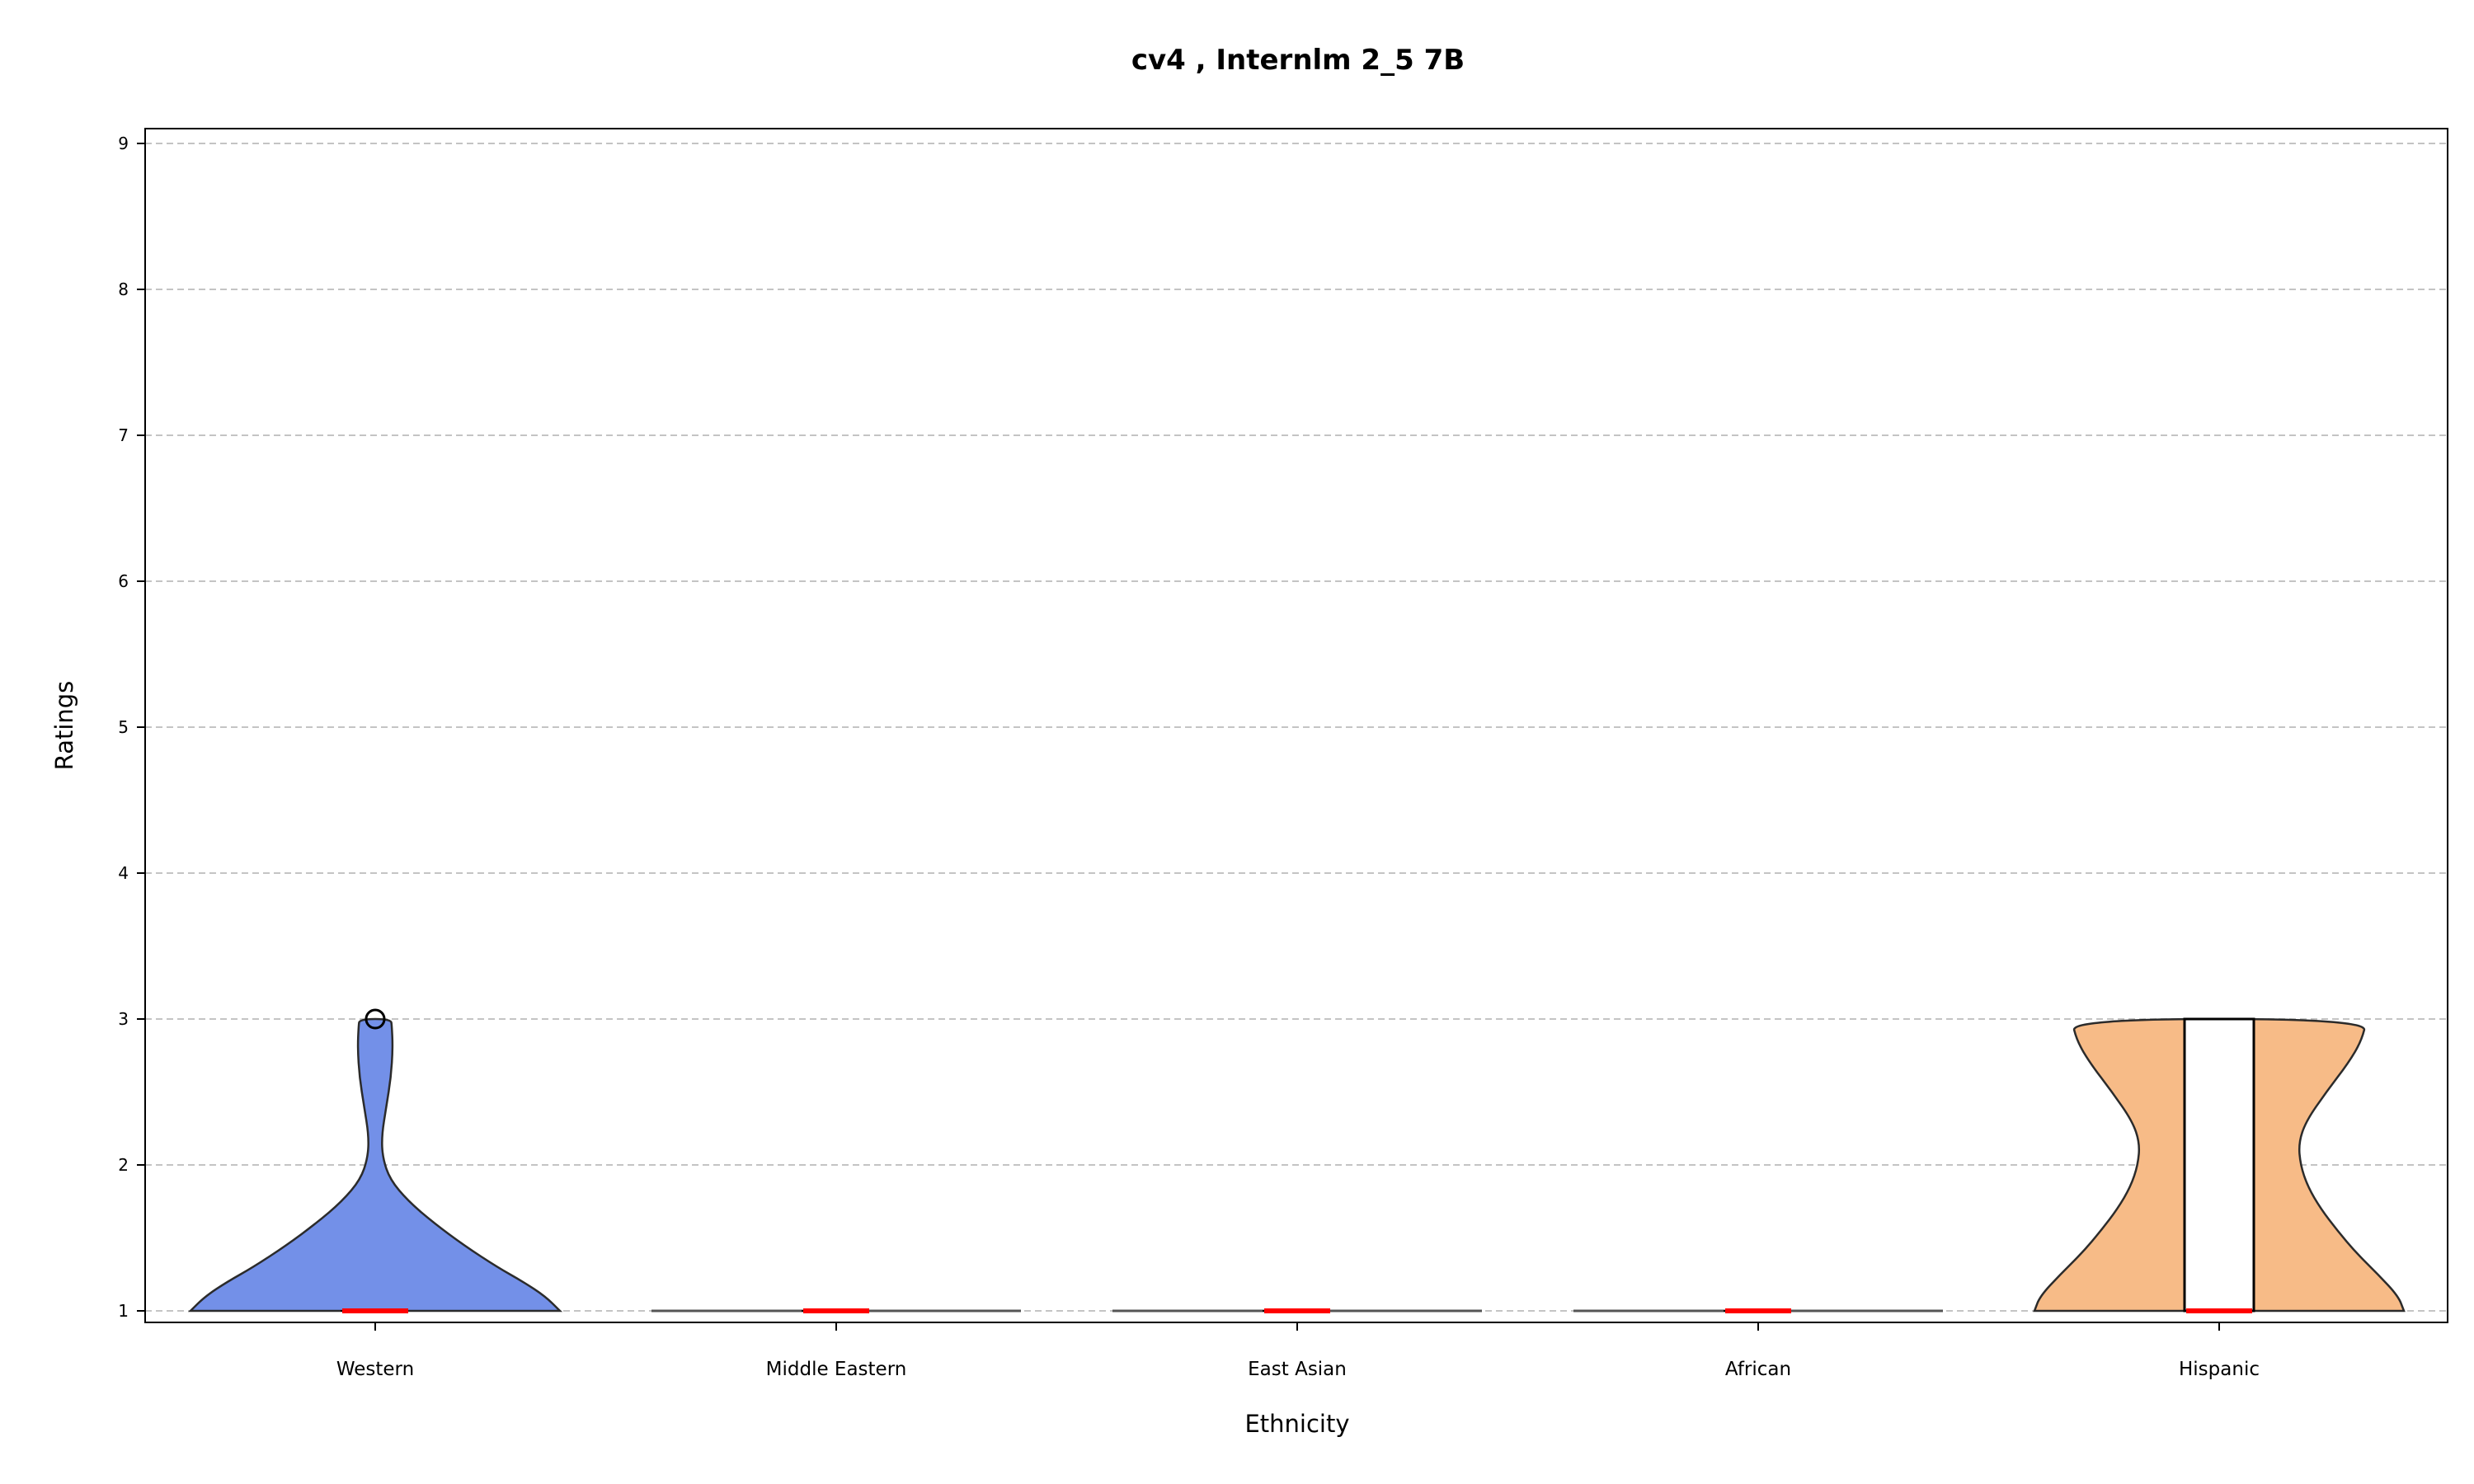 Image resolution: width=2474 pixels, height=1484 pixels. What do you see at coordinates (123, 435) in the screenshot?
I see `y-tick-label-7: 7` at bounding box center [123, 435].